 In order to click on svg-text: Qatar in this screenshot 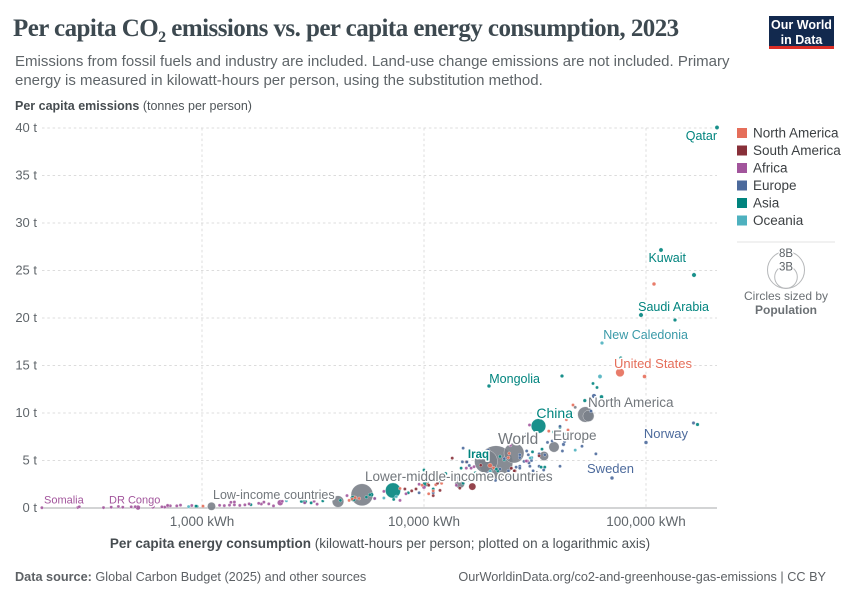, I will do `click(701, 136)`.